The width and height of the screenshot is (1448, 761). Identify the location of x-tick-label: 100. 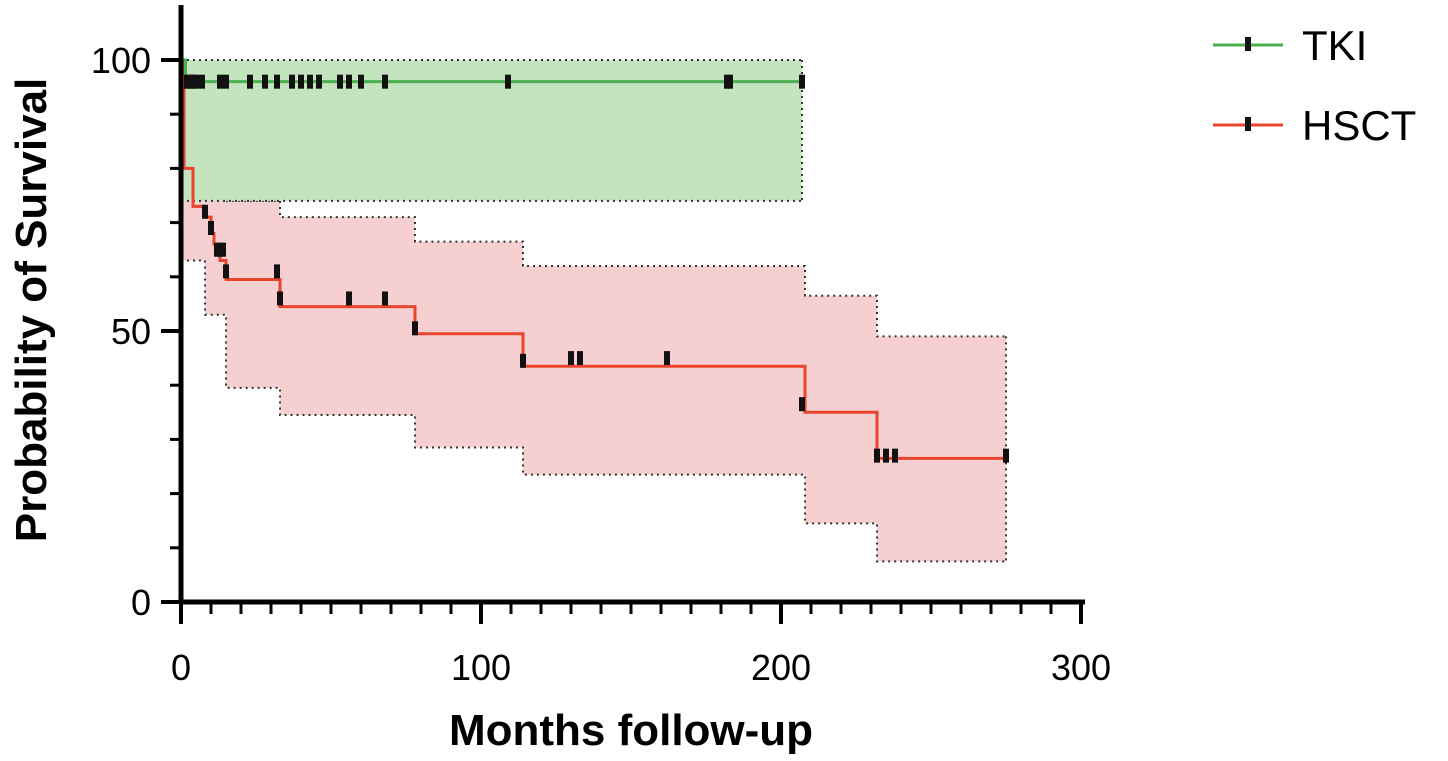
(481, 667).